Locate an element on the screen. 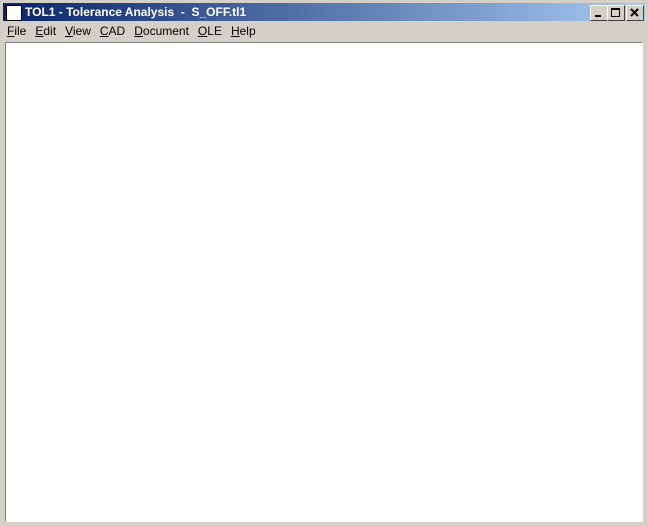 The image size is (648, 526). menu-bar: File Edit View CAD Document OLE Help is located at coordinates (324, 31).